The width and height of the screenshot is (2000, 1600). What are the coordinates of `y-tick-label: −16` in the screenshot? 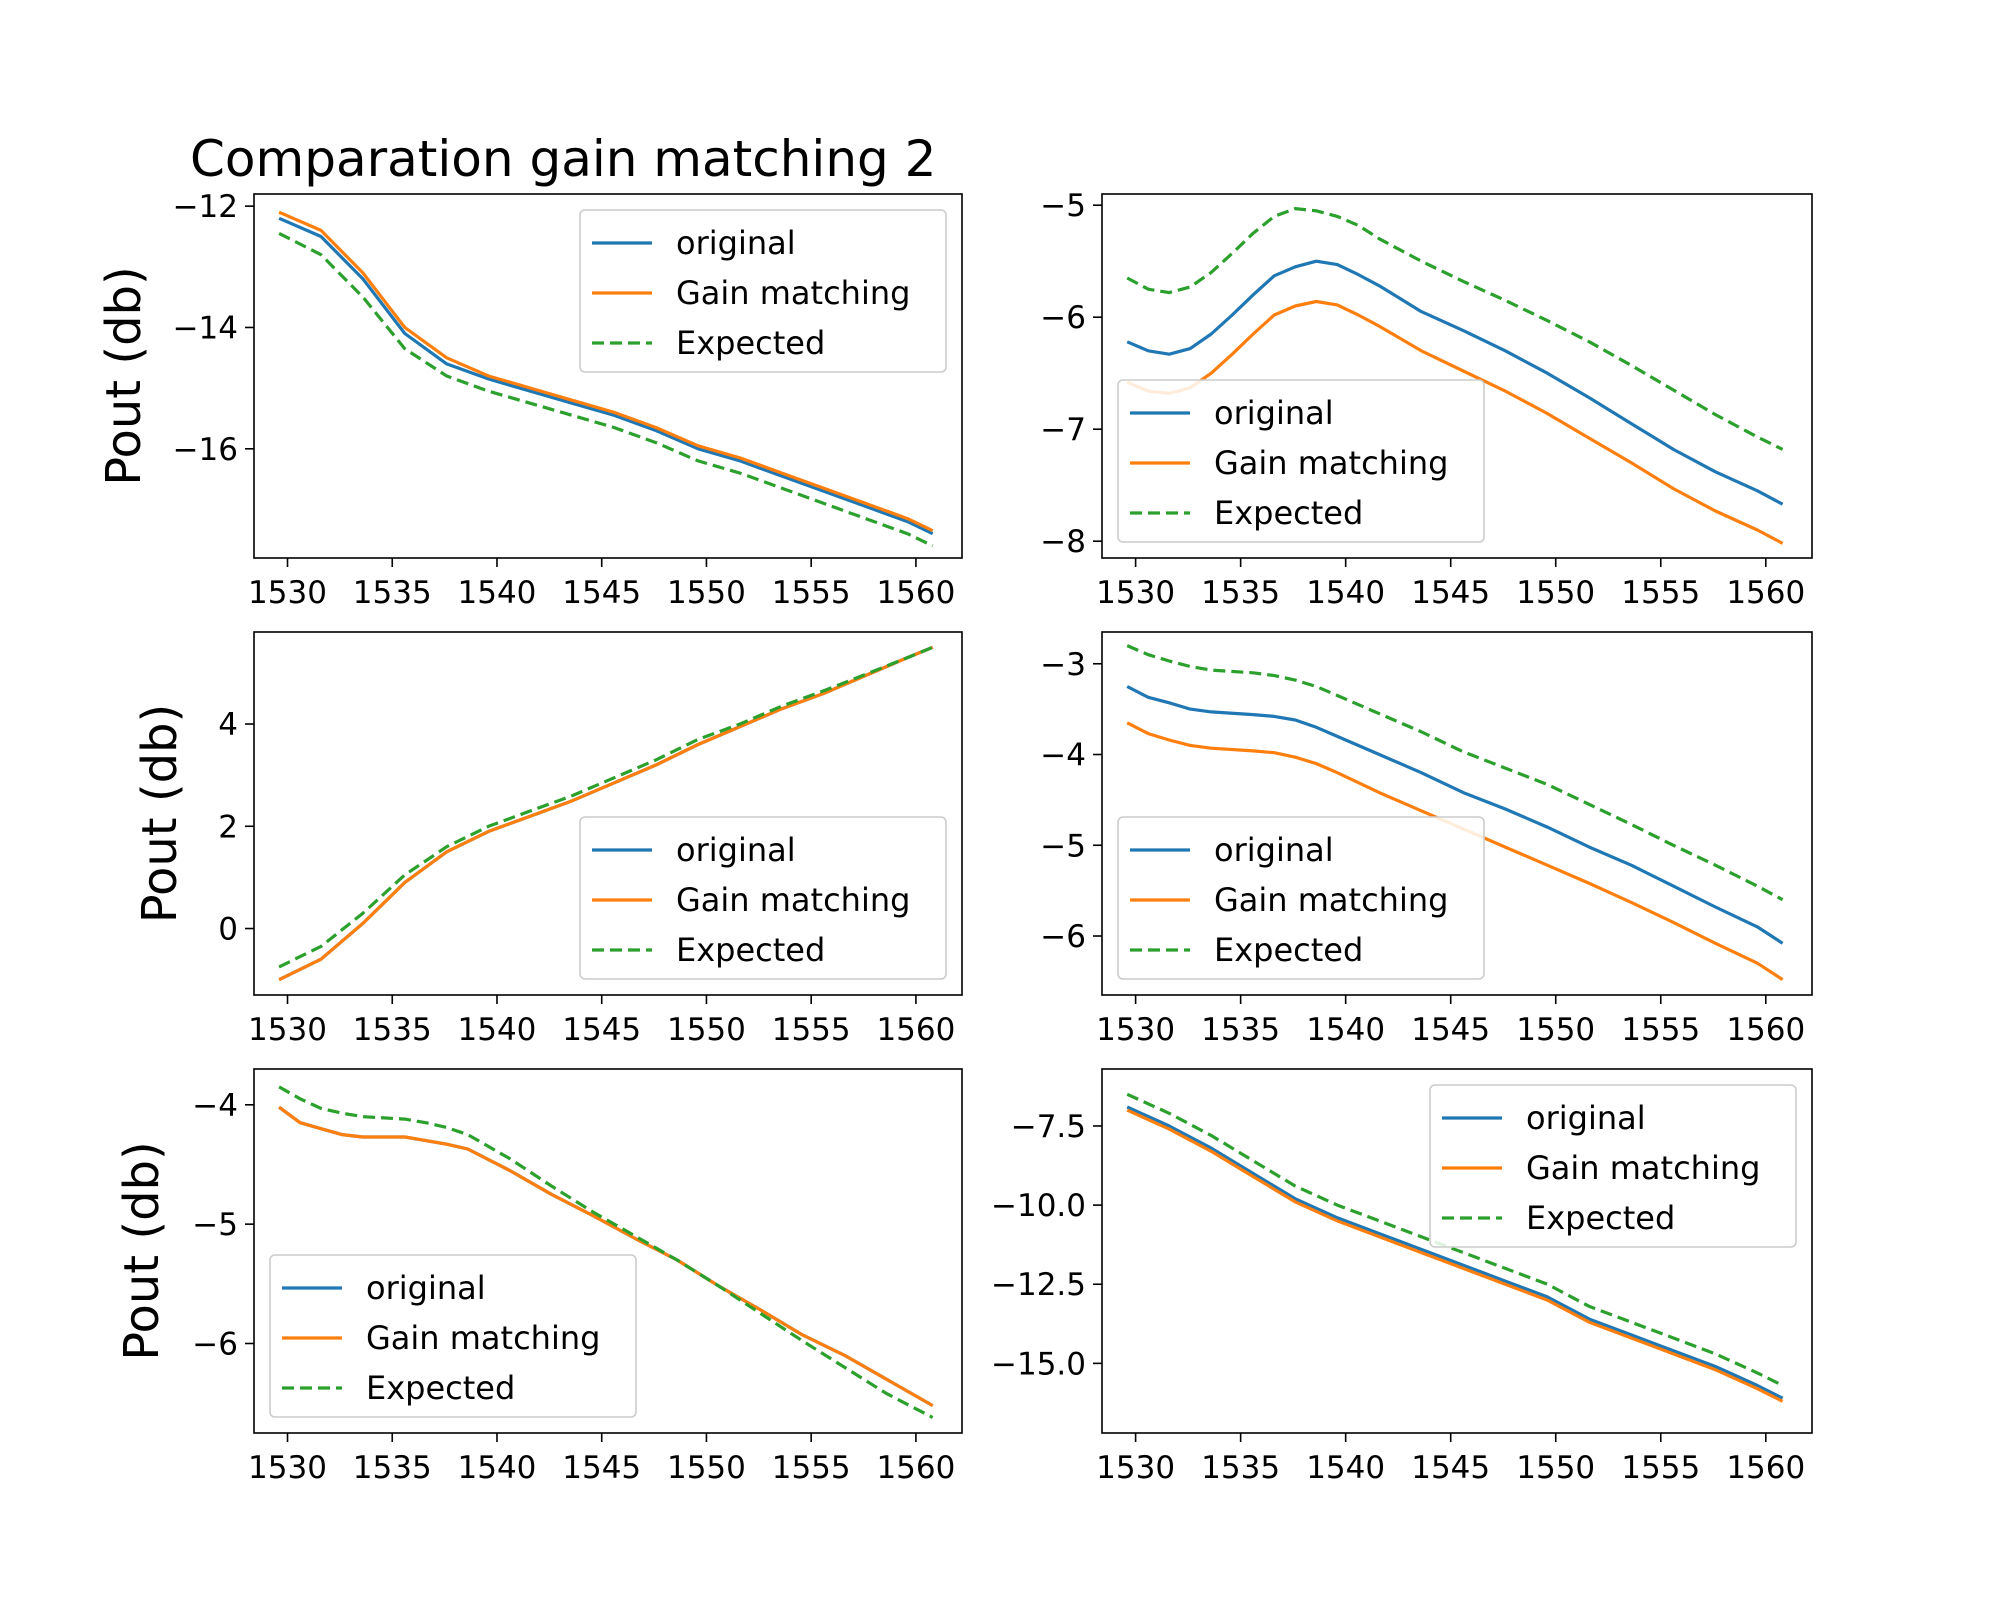 It's located at (205, 450).